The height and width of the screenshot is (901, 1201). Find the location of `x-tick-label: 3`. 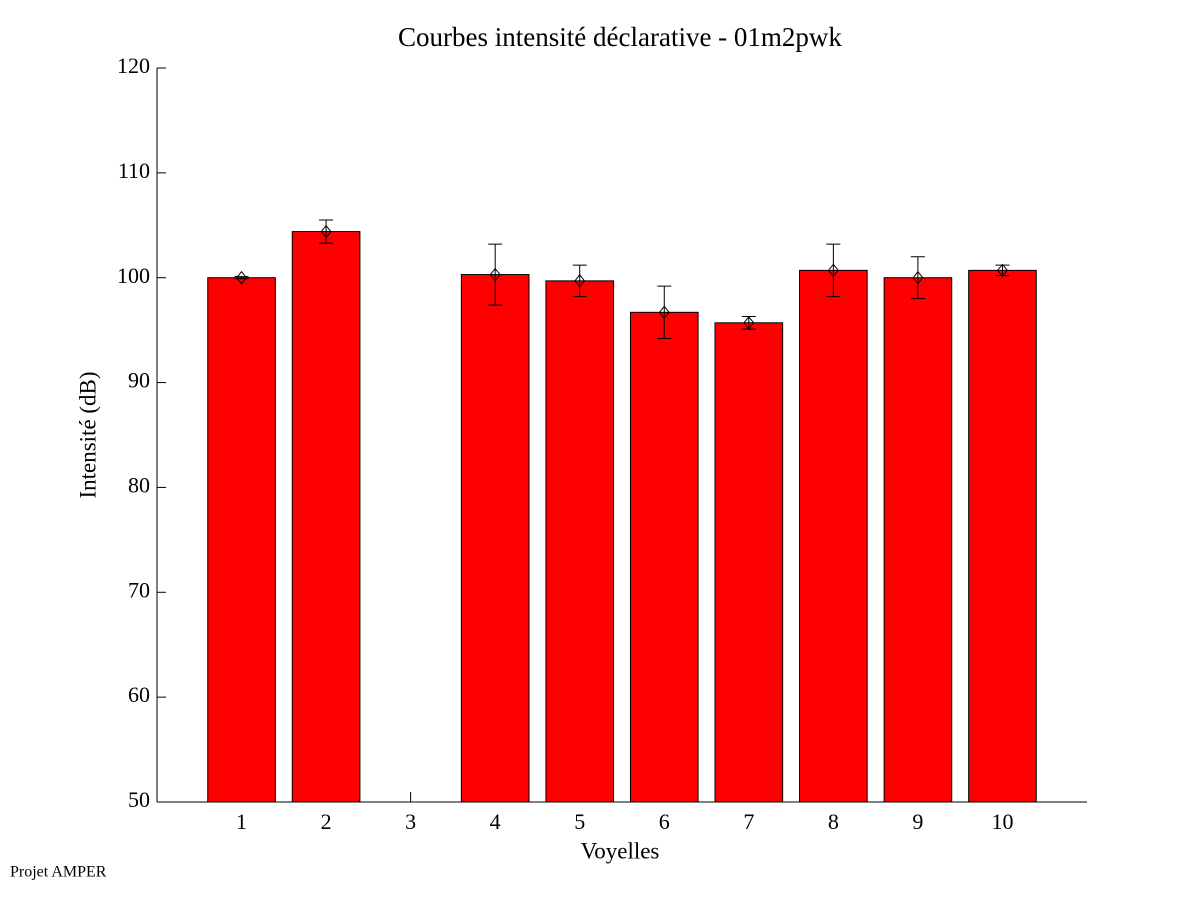

x-tick-label: 3 is located at coordinates (410, 821).